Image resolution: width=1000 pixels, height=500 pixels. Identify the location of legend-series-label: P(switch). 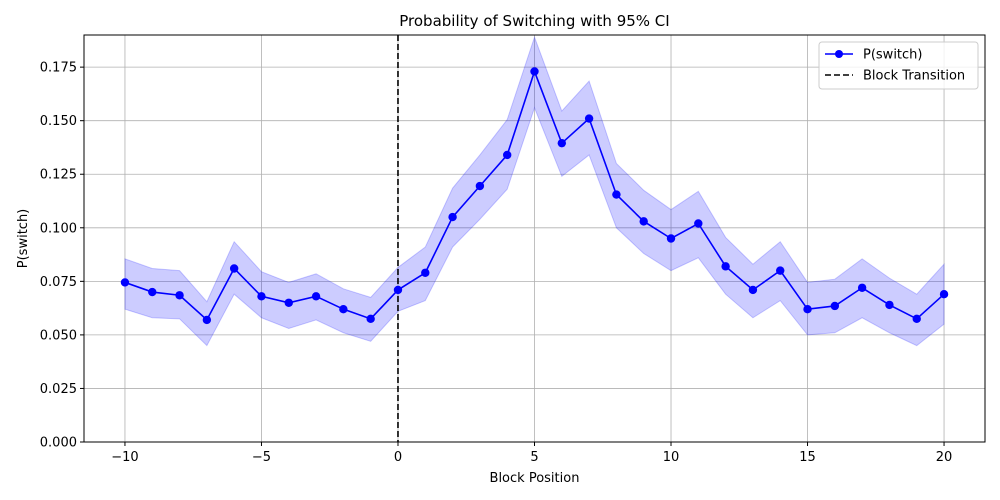
(892, 55).